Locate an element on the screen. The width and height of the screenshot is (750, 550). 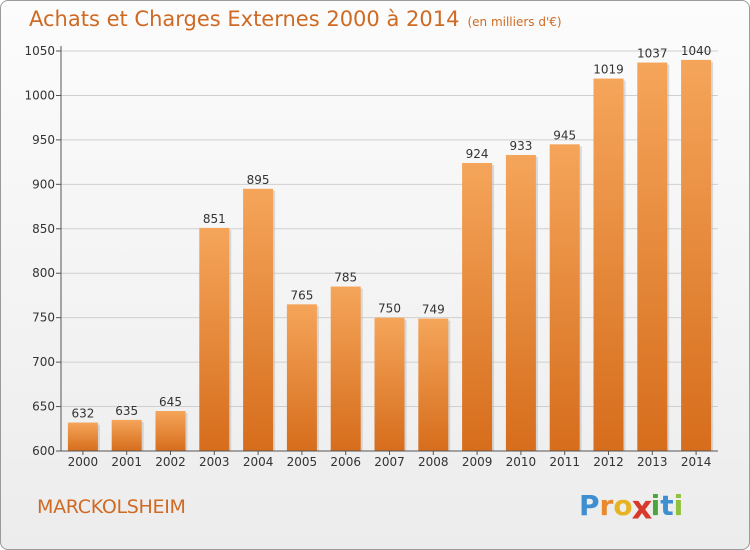
y-tick-label: 650 is located at coordinates (43, 407).